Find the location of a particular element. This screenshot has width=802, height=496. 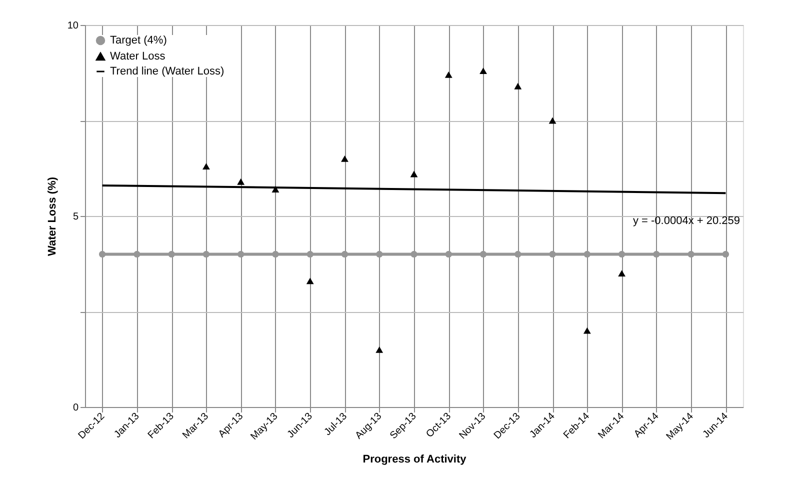

y-tick-label: 5 is located at coordinates (75, 217).